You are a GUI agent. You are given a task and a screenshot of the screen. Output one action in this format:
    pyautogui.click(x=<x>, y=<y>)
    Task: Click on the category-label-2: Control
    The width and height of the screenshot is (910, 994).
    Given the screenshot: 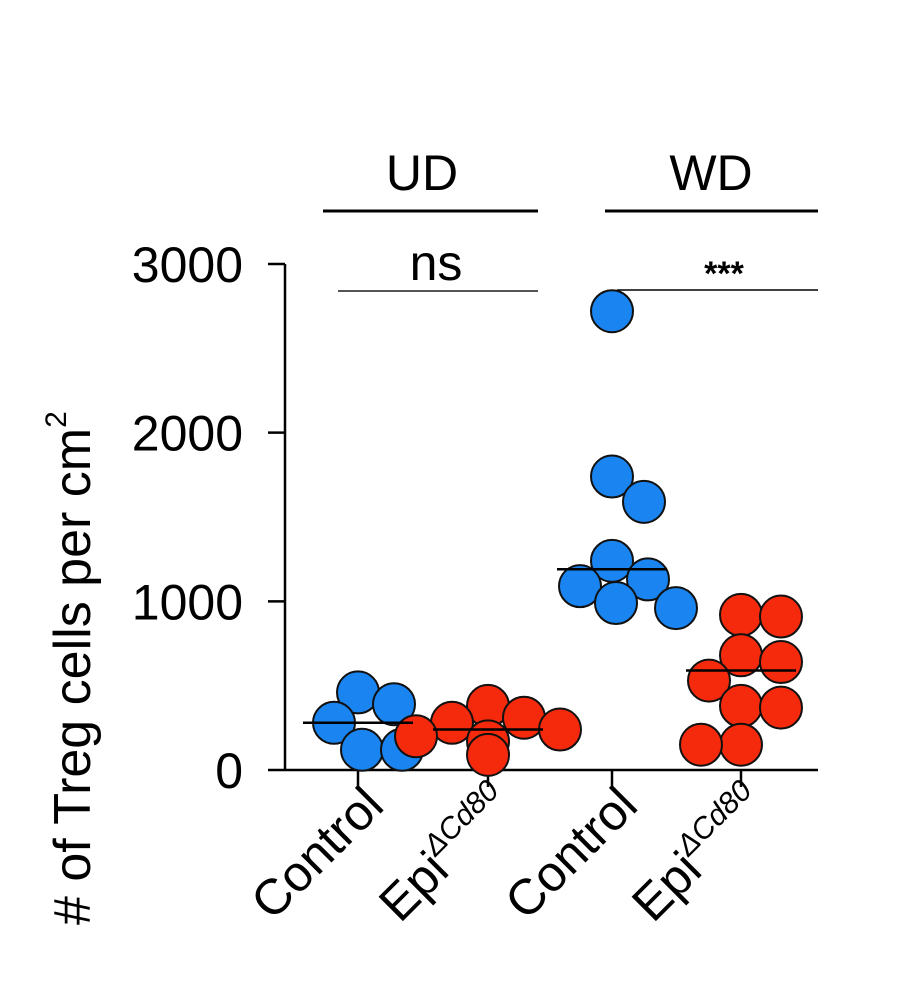 What is the action you would take?
    pyautogui.click(x=571, y=853)
    